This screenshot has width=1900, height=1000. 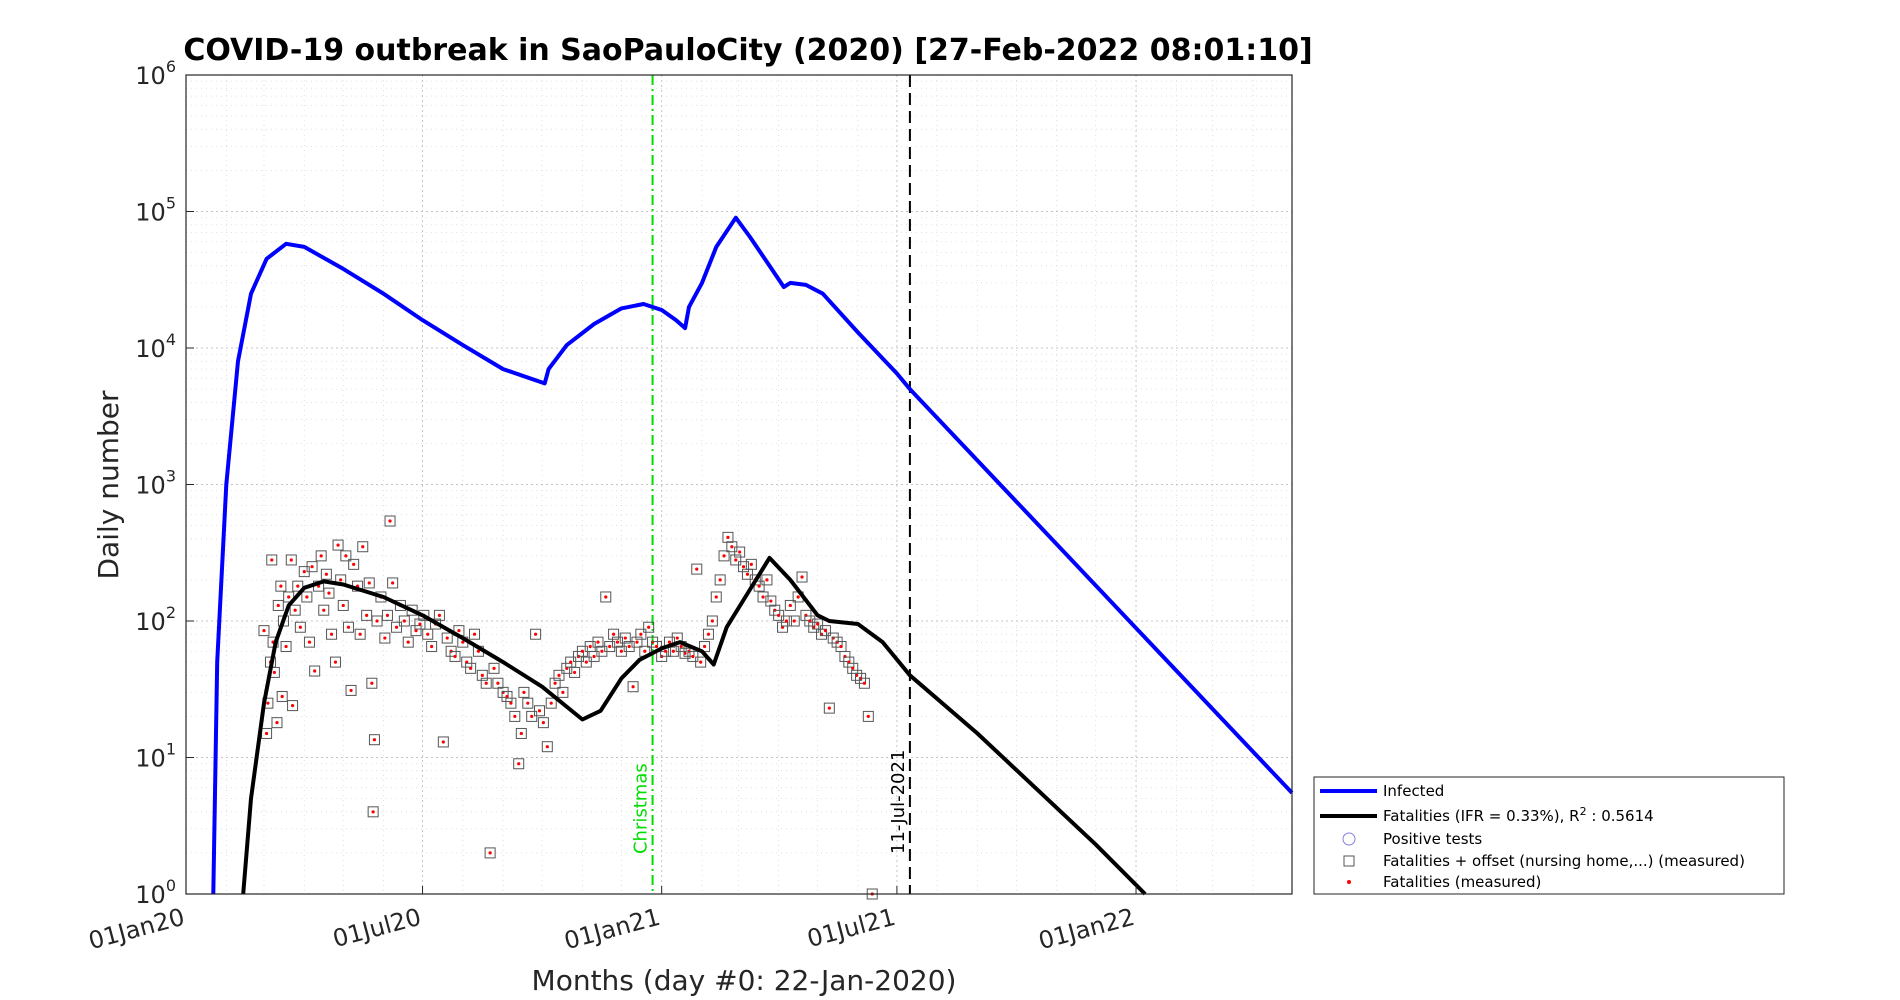 What do you see at coordinates (155, 73) in the screenshot?
I see `y-tick-label-6: 106` at bounding box center [155, 73].